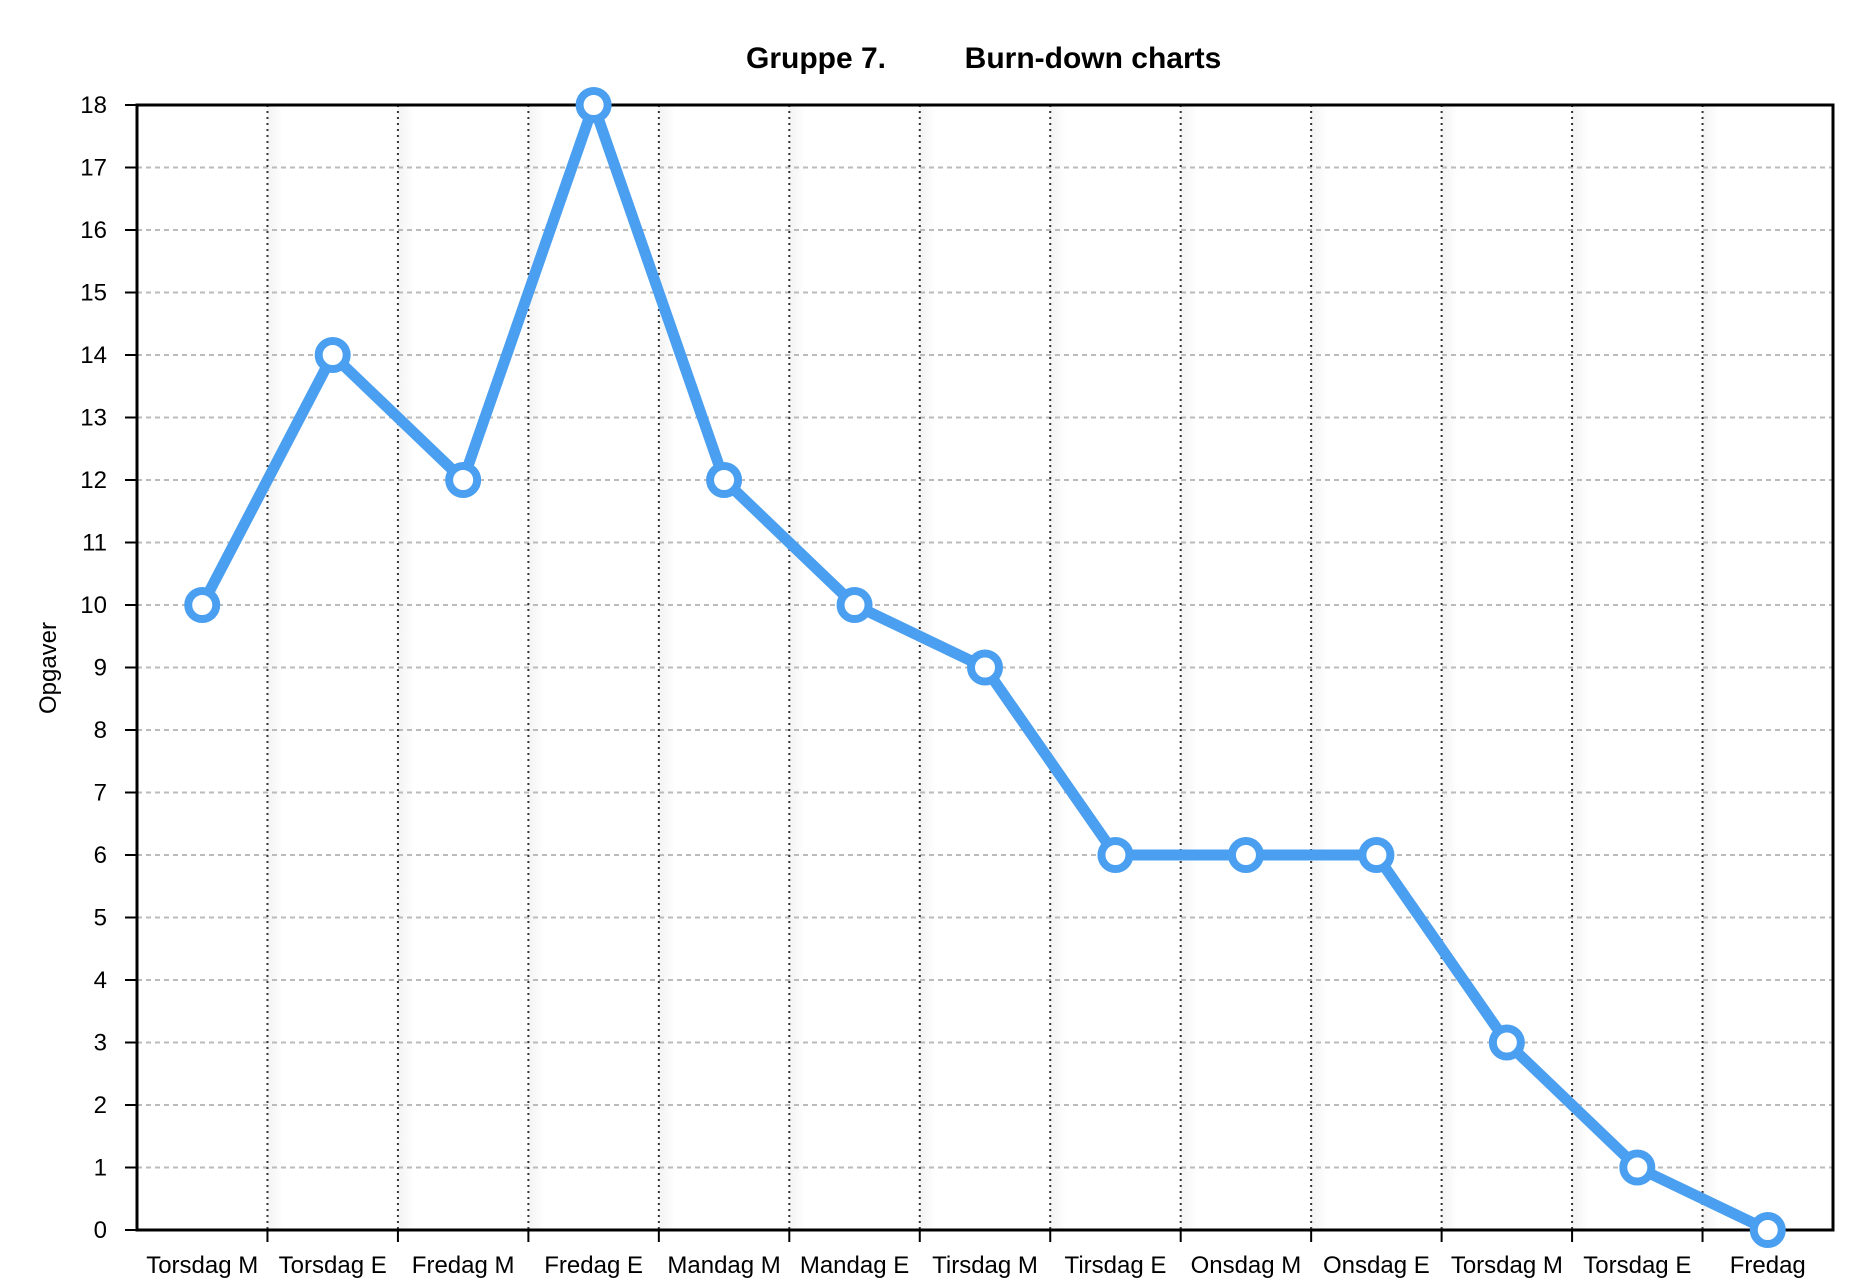 The height and width of the screenshot is (1284, 1868). I want to click on y-tick-label: 5, so click(100, 918).